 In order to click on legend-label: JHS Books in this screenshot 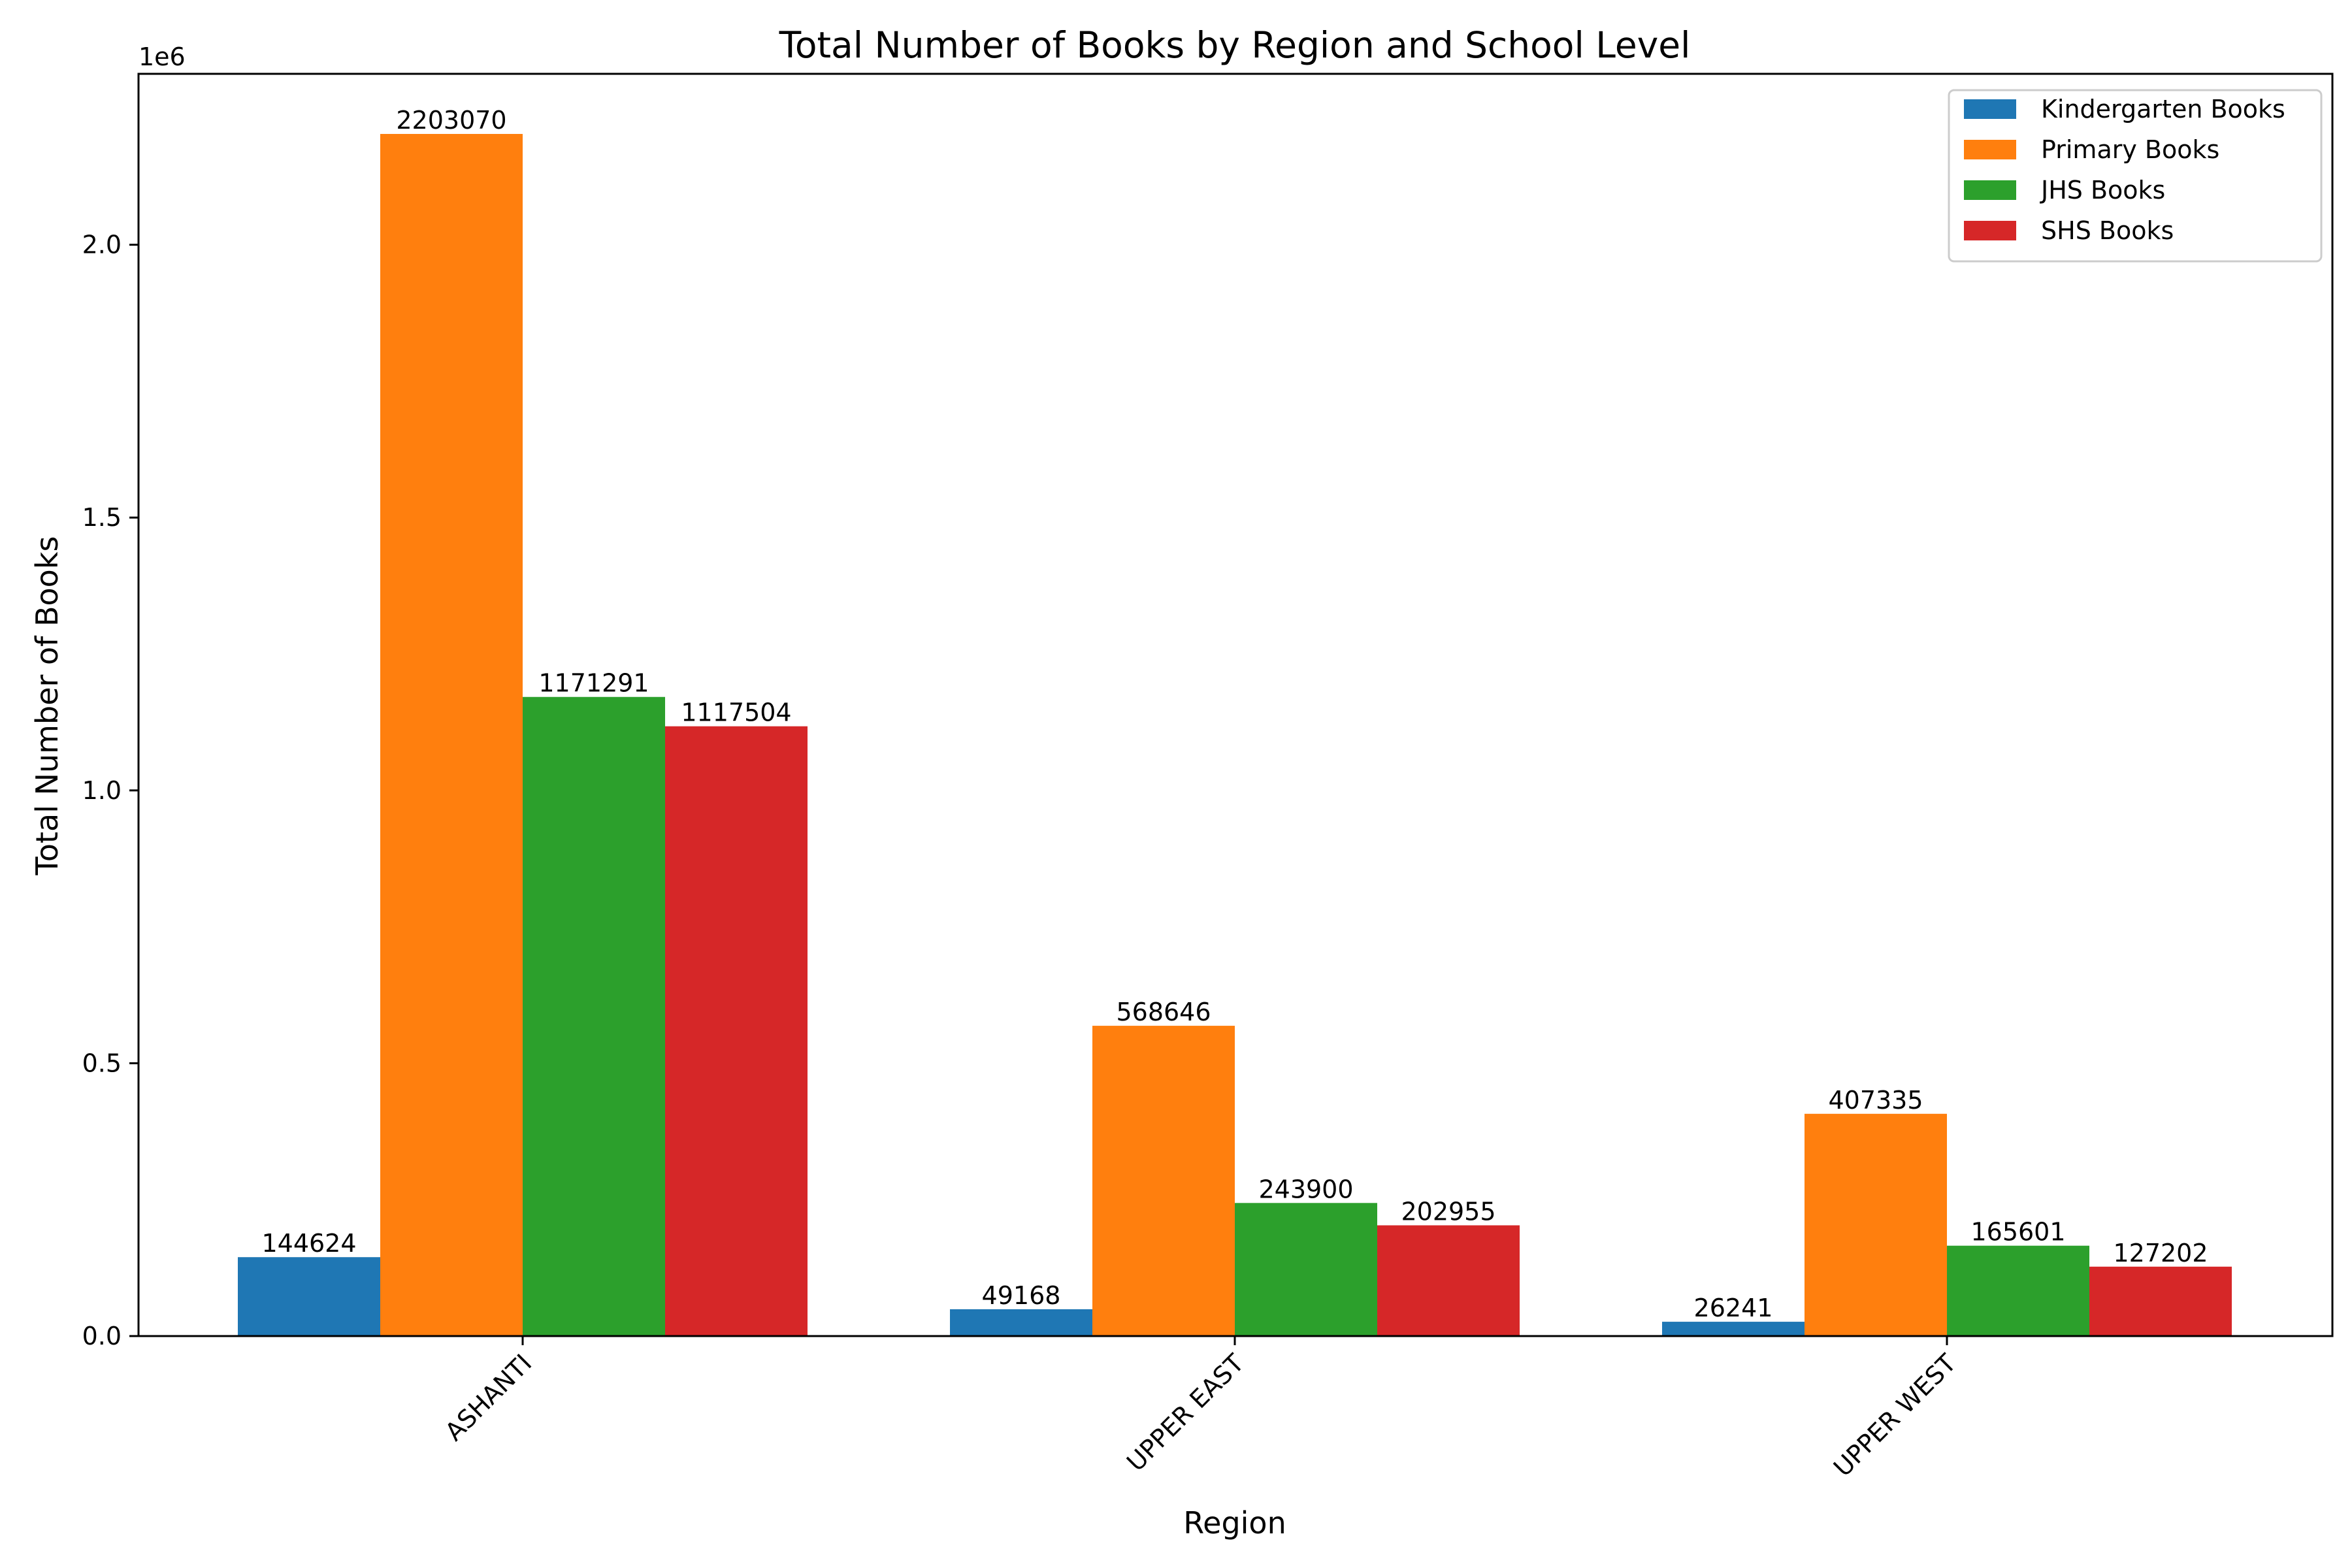, I will do `click(2102, 190)`.